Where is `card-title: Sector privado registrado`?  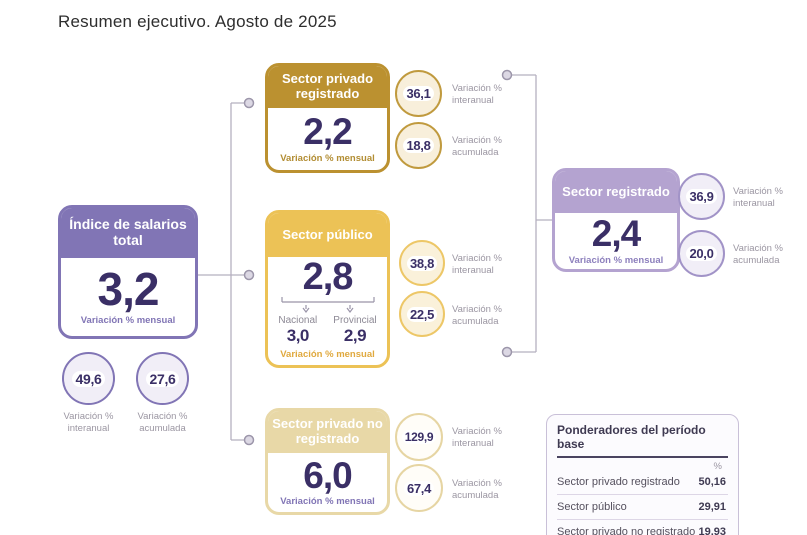
card-title: Sector privado registrado is located at coordinates (327, 87).